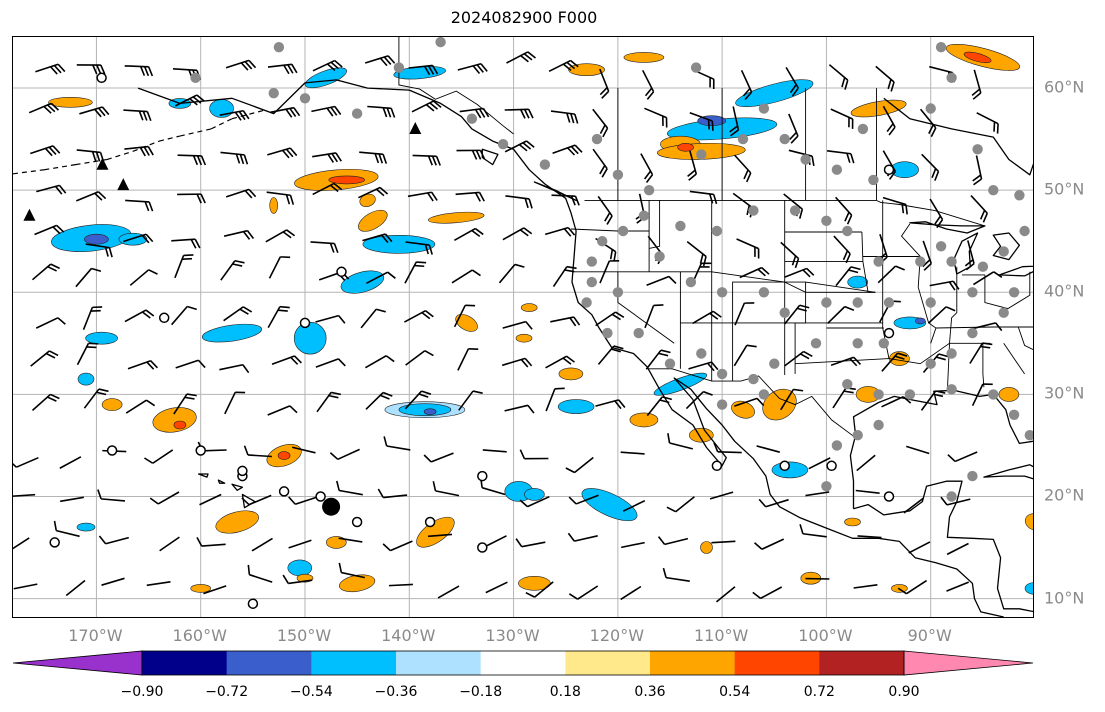 The image size is (1105, 712). I want to click on lat-label: 20°N, so click(1064, 495).